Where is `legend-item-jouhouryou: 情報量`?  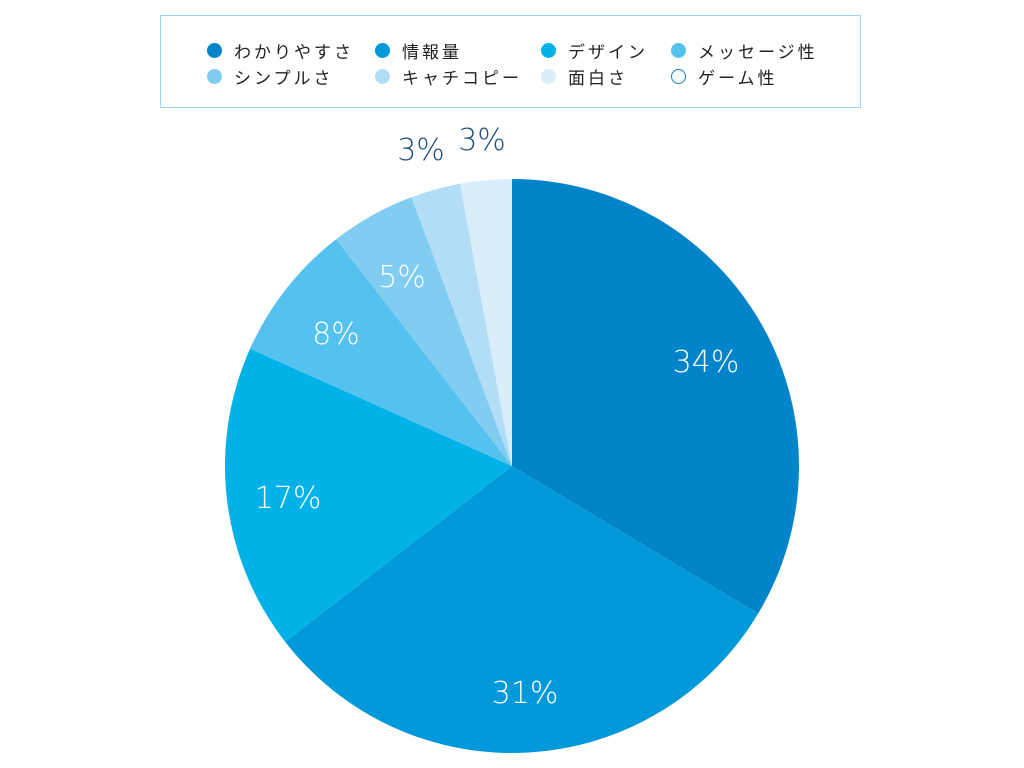
legend-item-jouhouryou: 情報量 is located at coordinates (418, 50).